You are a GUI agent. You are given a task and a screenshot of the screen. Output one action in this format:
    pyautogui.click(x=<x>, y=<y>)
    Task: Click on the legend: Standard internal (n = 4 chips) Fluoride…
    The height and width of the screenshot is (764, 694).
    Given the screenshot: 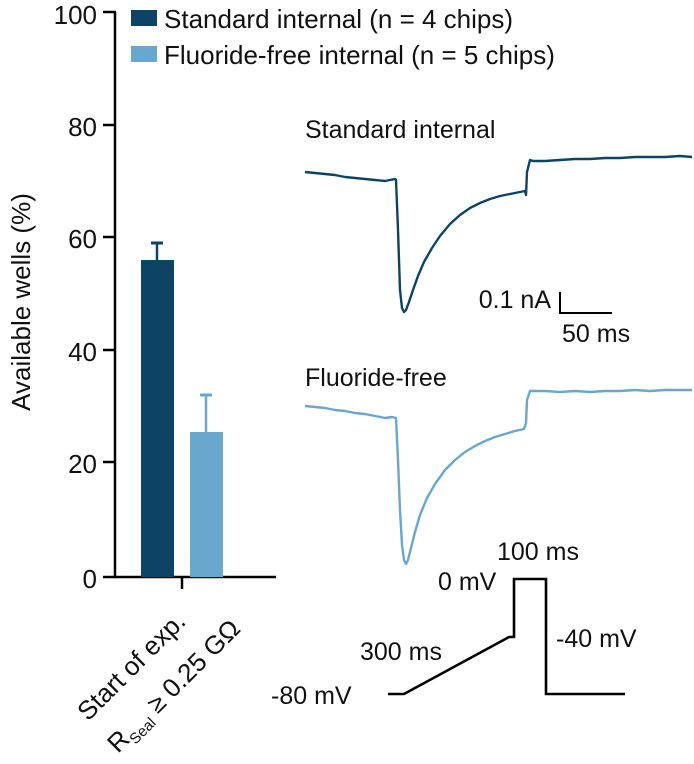 What is the action you would take?
    pyautogui.click(x=343, y=37)
    